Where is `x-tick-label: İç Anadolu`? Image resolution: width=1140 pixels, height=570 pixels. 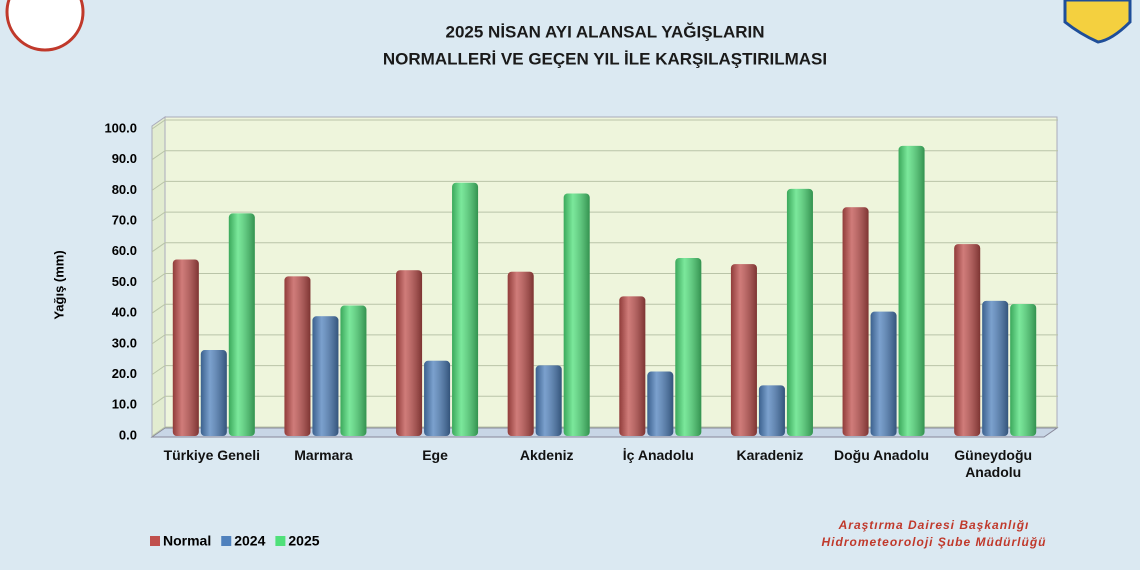 x-tick-label: İç Anadolu is located at coordinates (658, 455).